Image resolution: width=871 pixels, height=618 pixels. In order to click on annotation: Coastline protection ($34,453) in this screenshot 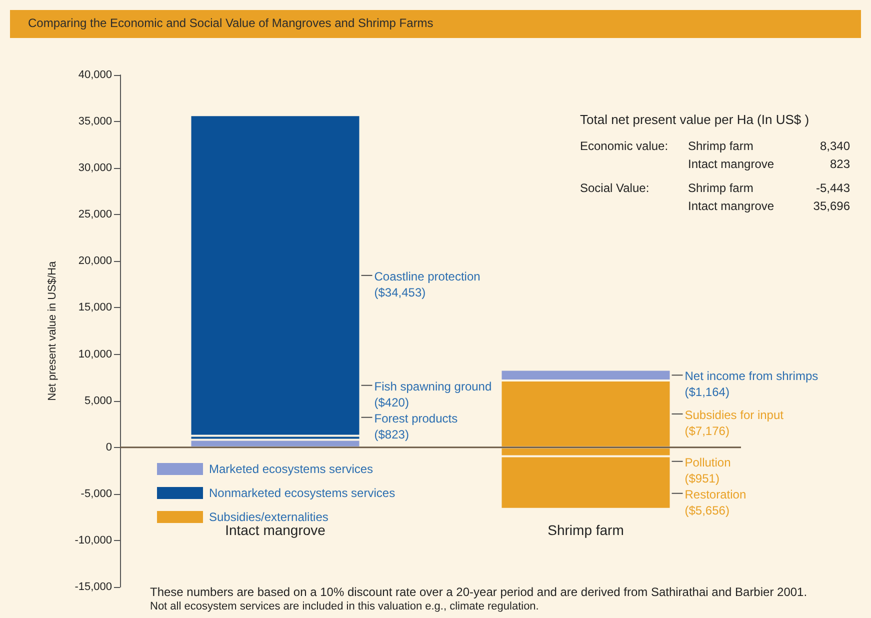, I will do `click(427, 284)`.